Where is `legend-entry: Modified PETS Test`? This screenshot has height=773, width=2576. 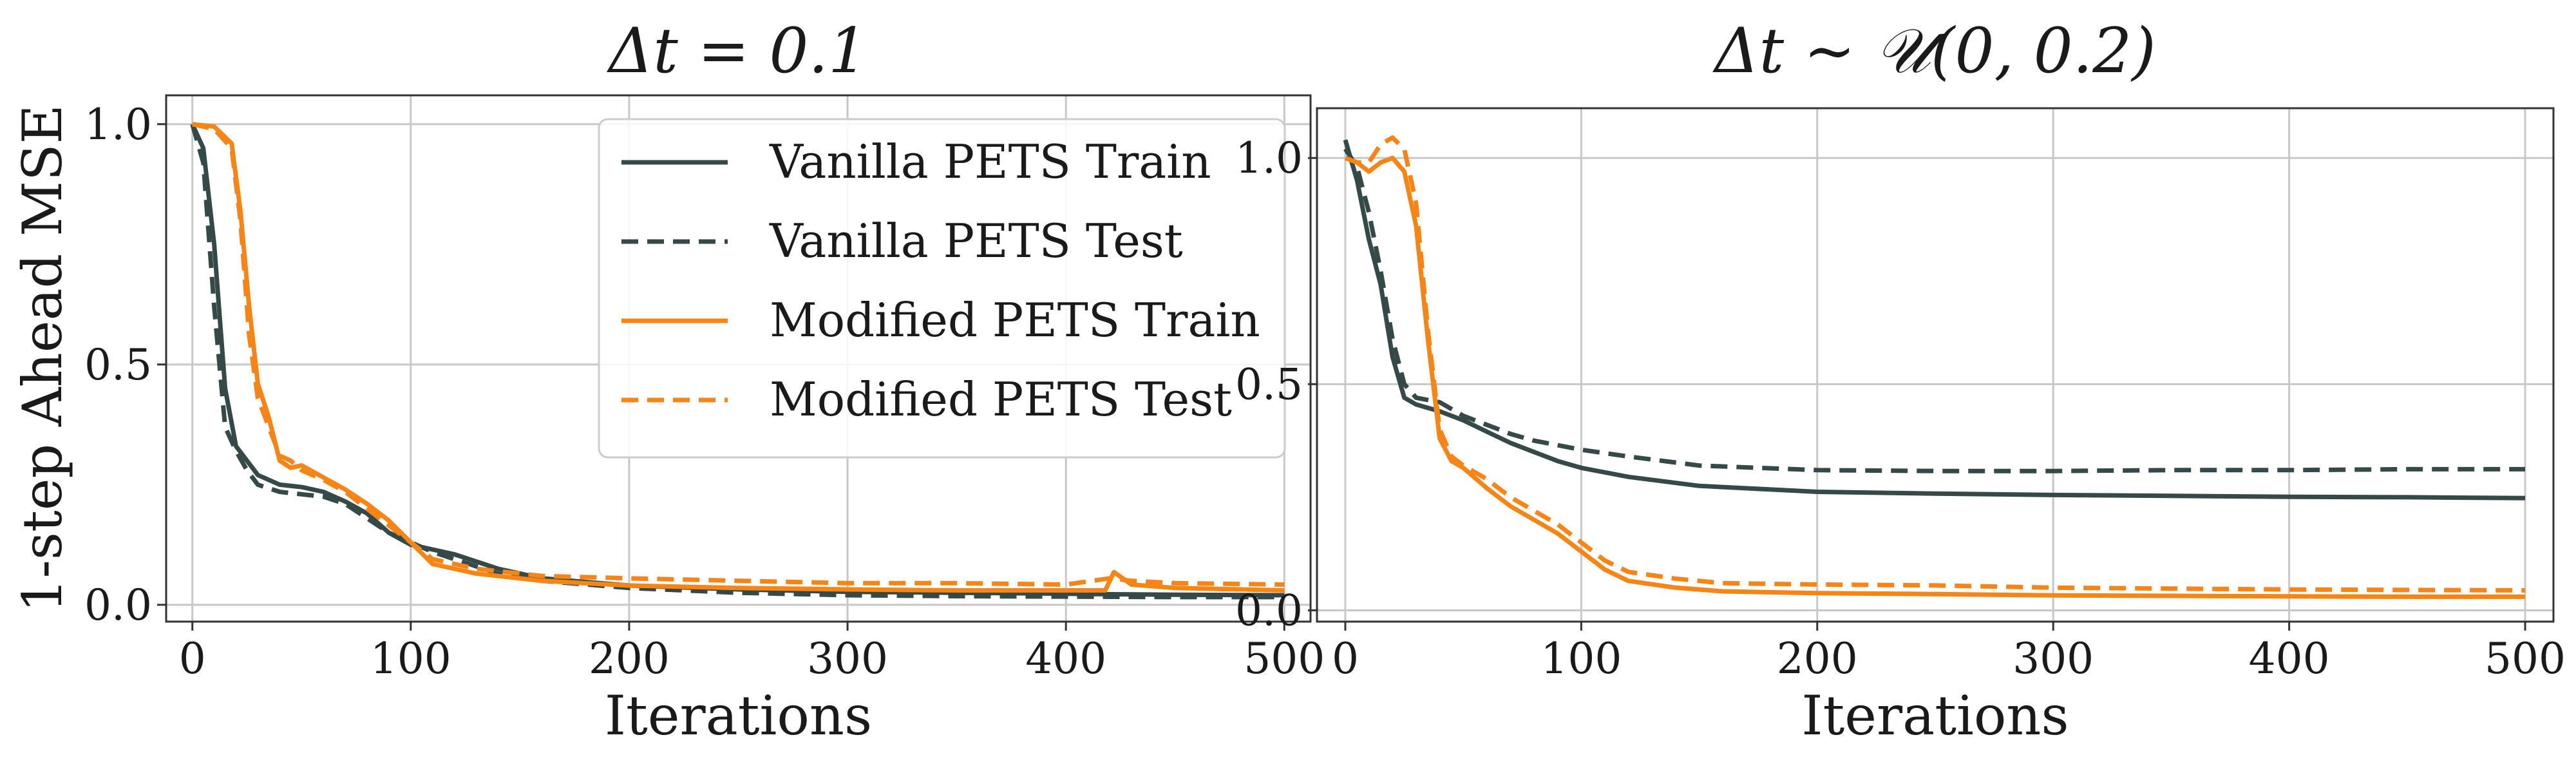
legend-entry: Modified PETS Test is located at coordinates (926, 399).